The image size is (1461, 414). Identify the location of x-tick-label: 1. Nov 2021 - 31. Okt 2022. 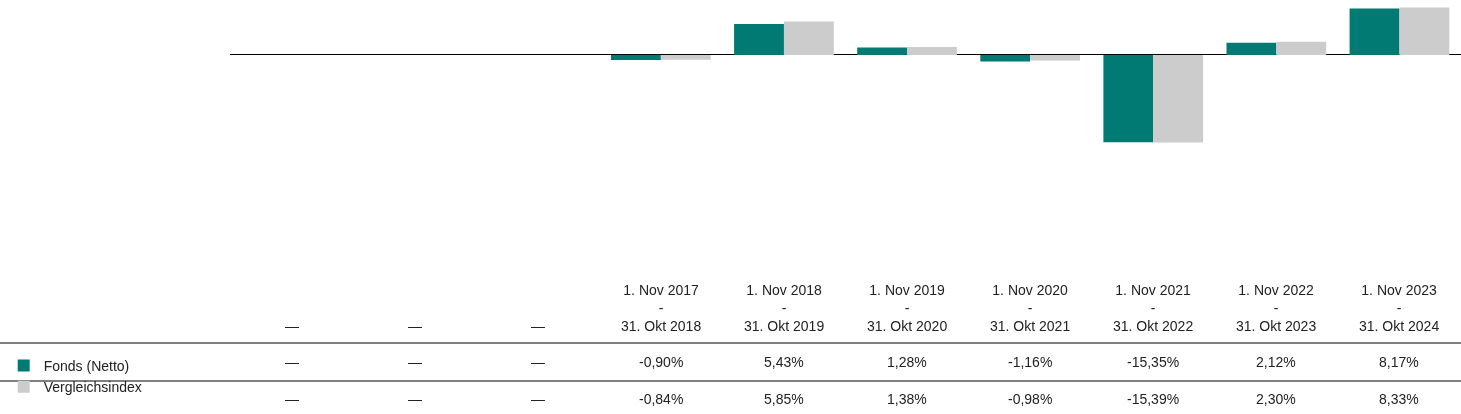
(1153, 308).